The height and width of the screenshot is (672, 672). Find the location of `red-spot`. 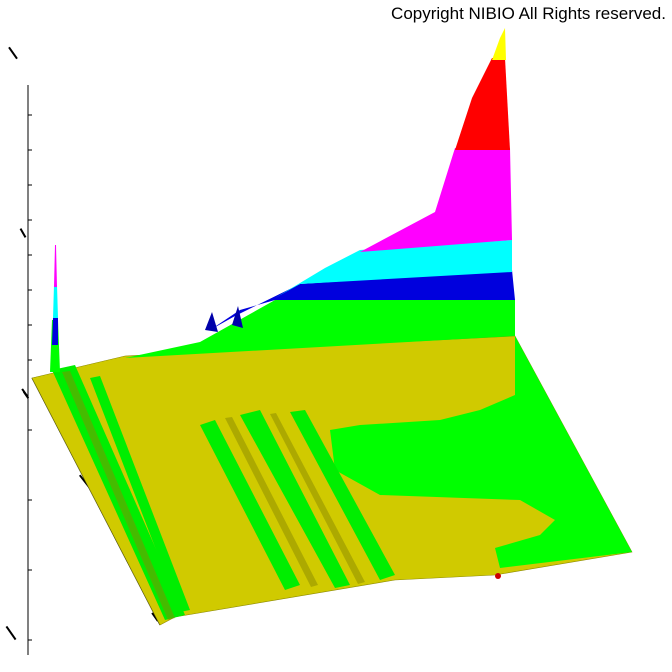

red-spot is located at coordinates (498, 576).